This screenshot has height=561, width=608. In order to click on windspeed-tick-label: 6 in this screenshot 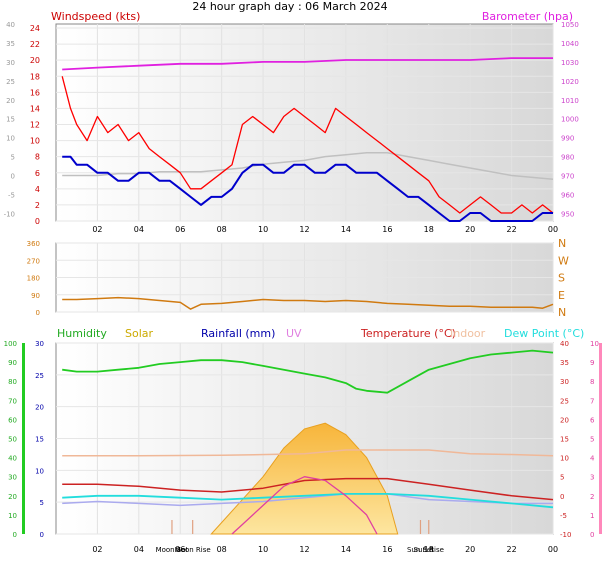, I will do `click(37, 173)`.